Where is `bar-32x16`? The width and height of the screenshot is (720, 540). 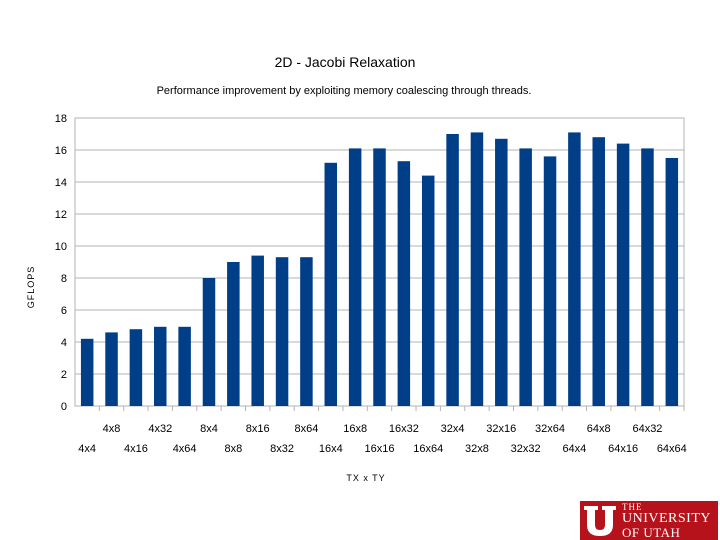 bar-32x16 is located at coordinates (501, 272).